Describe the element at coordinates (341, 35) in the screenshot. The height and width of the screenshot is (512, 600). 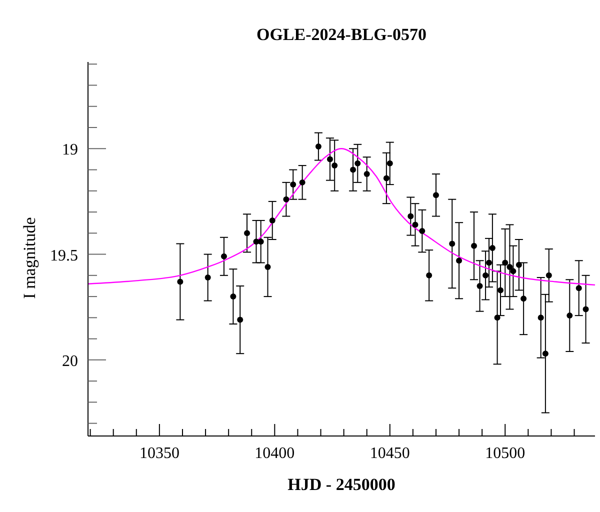
I see `chart-title: OGLE-2024-BLG-0570` at that location.